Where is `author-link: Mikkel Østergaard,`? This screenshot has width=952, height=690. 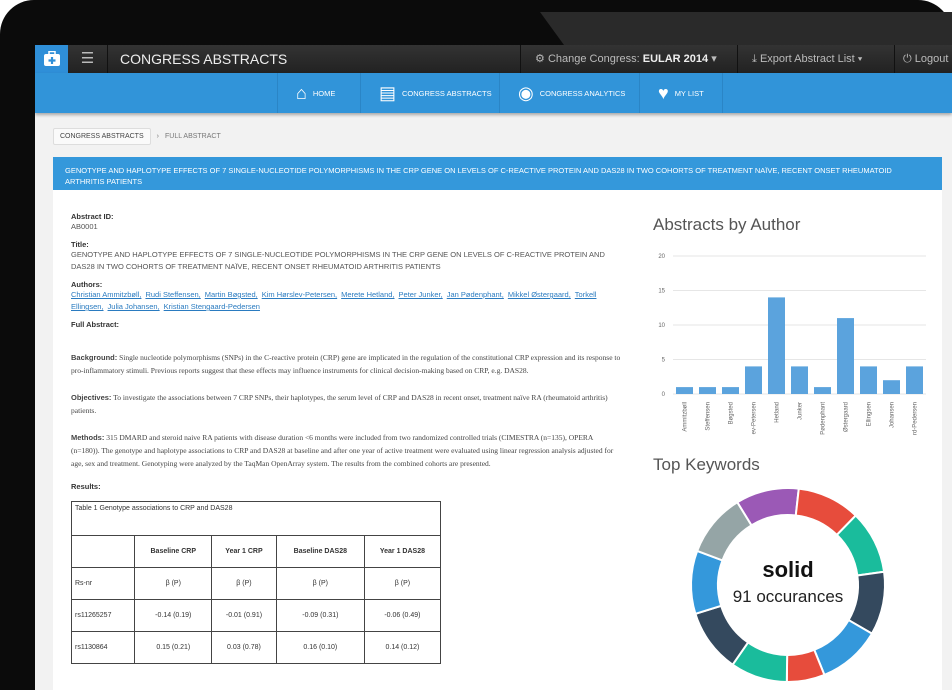
author-link: Mikkel Østergaard, is located at coordinates (539, 294).